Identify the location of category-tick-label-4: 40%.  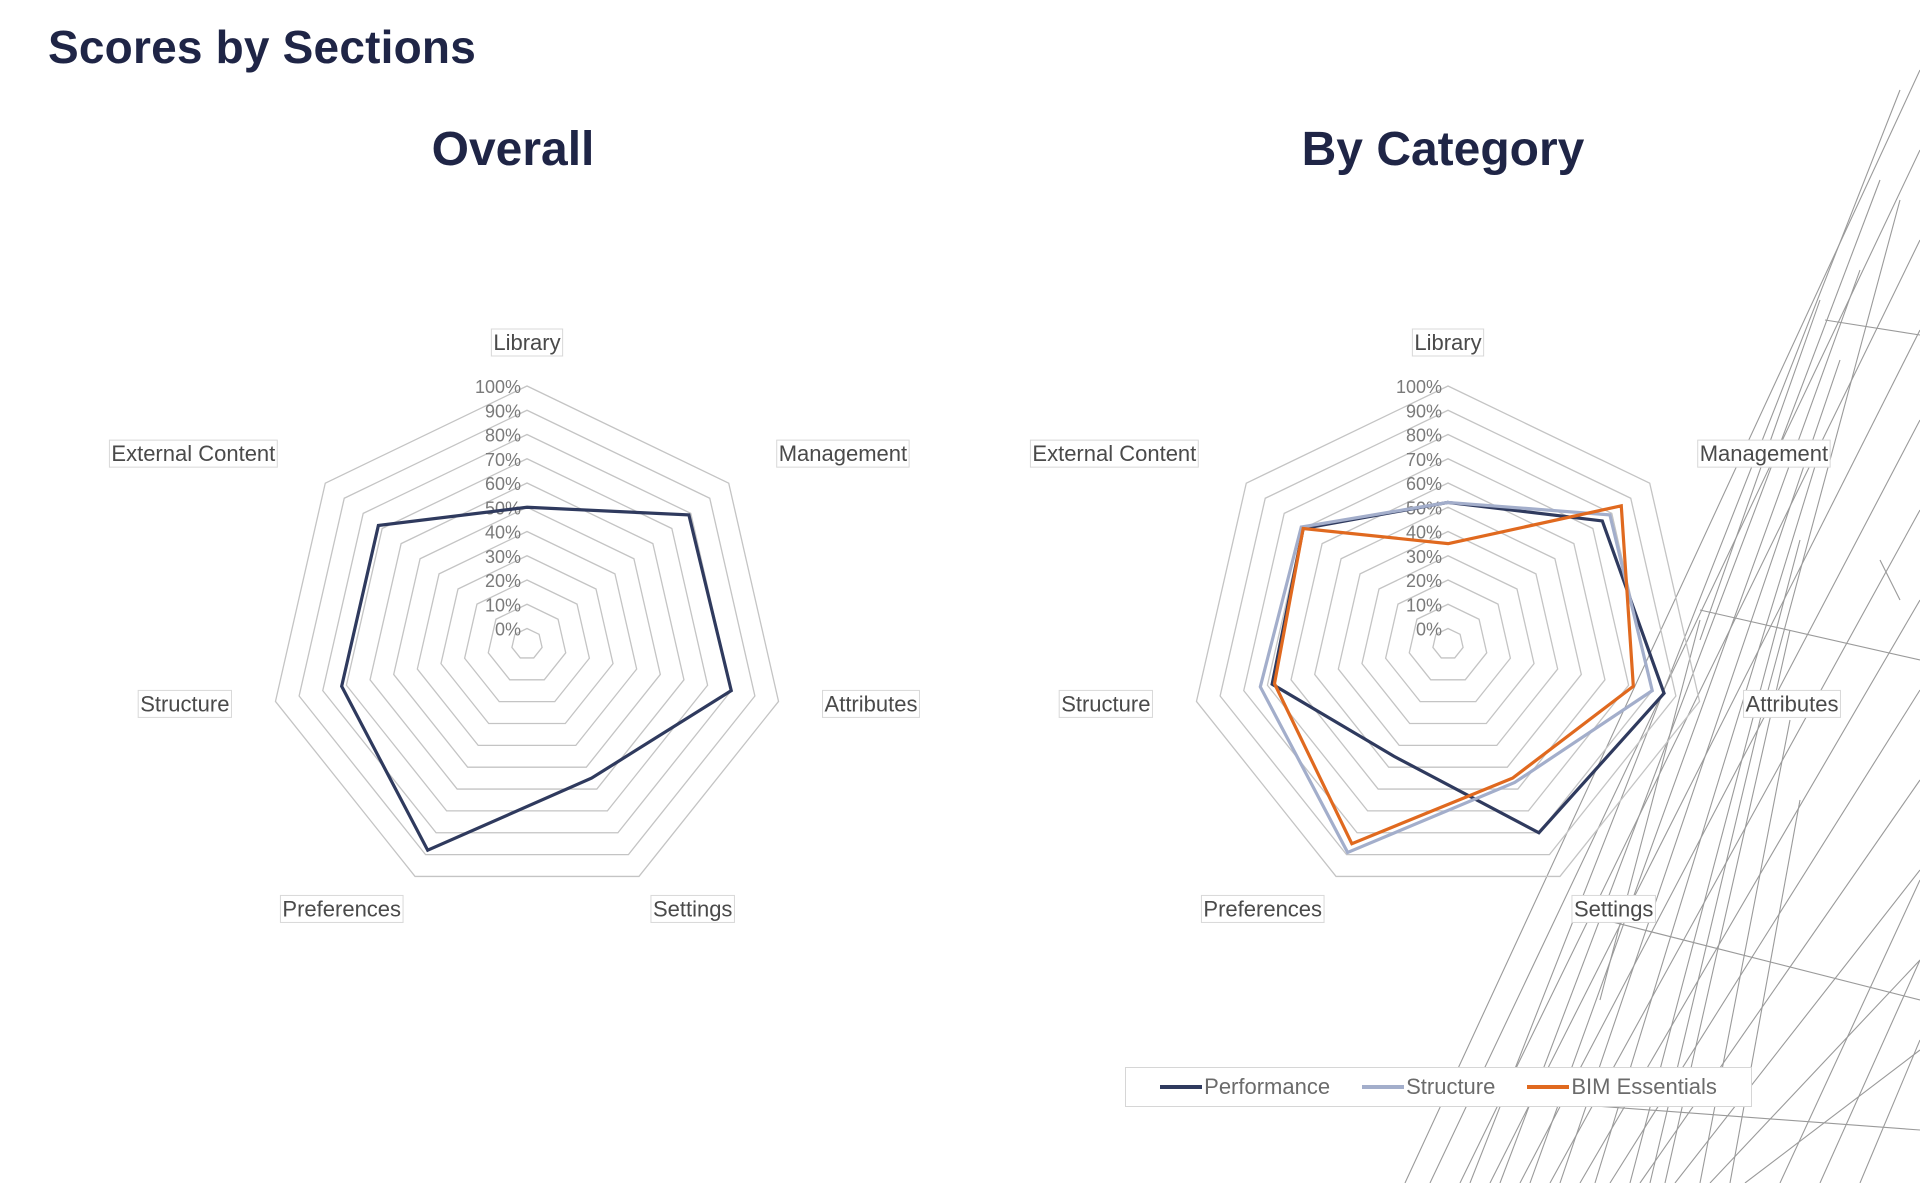
(1424, 533).